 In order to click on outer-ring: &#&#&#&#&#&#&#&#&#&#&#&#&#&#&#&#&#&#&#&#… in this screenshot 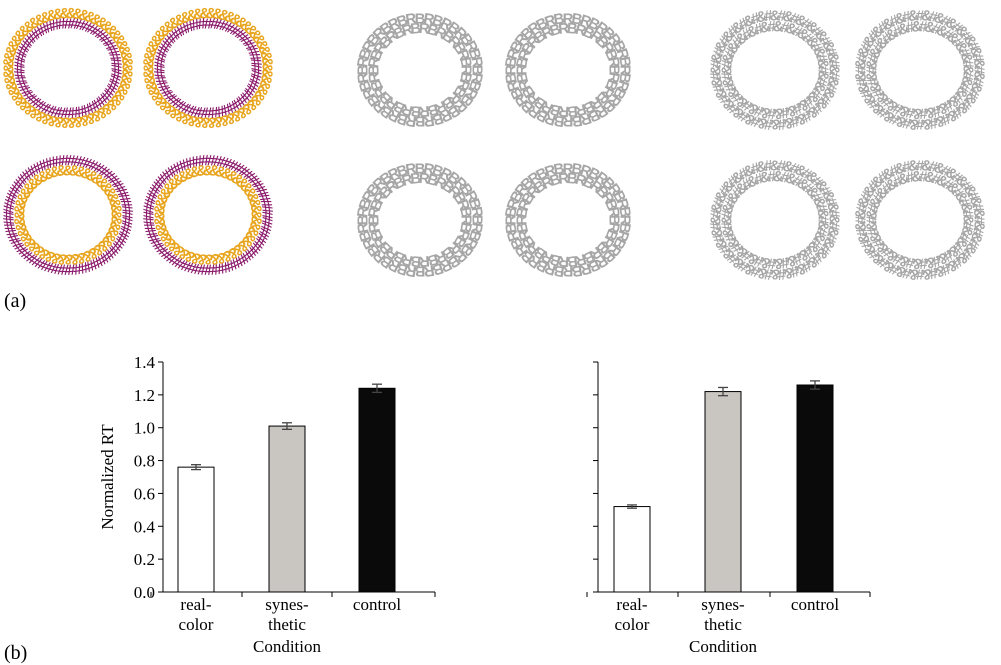, I will do `click(775, 220)`.